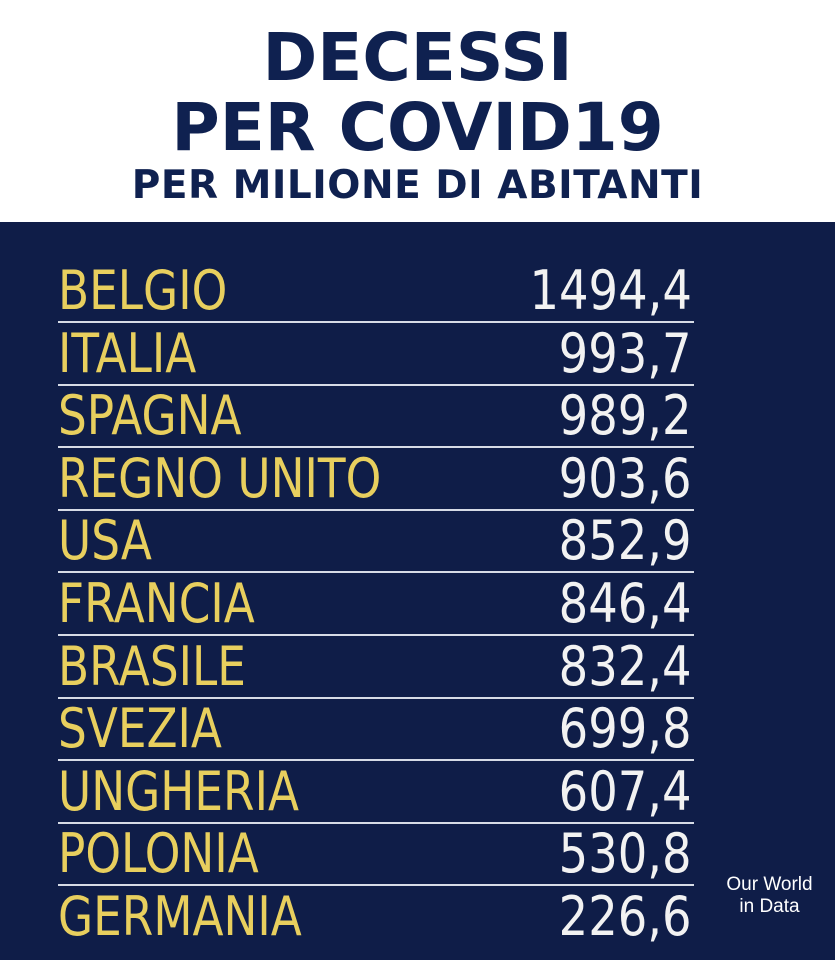  I want to click on table-row: SPAGNA 989,2, so click(376, 416).